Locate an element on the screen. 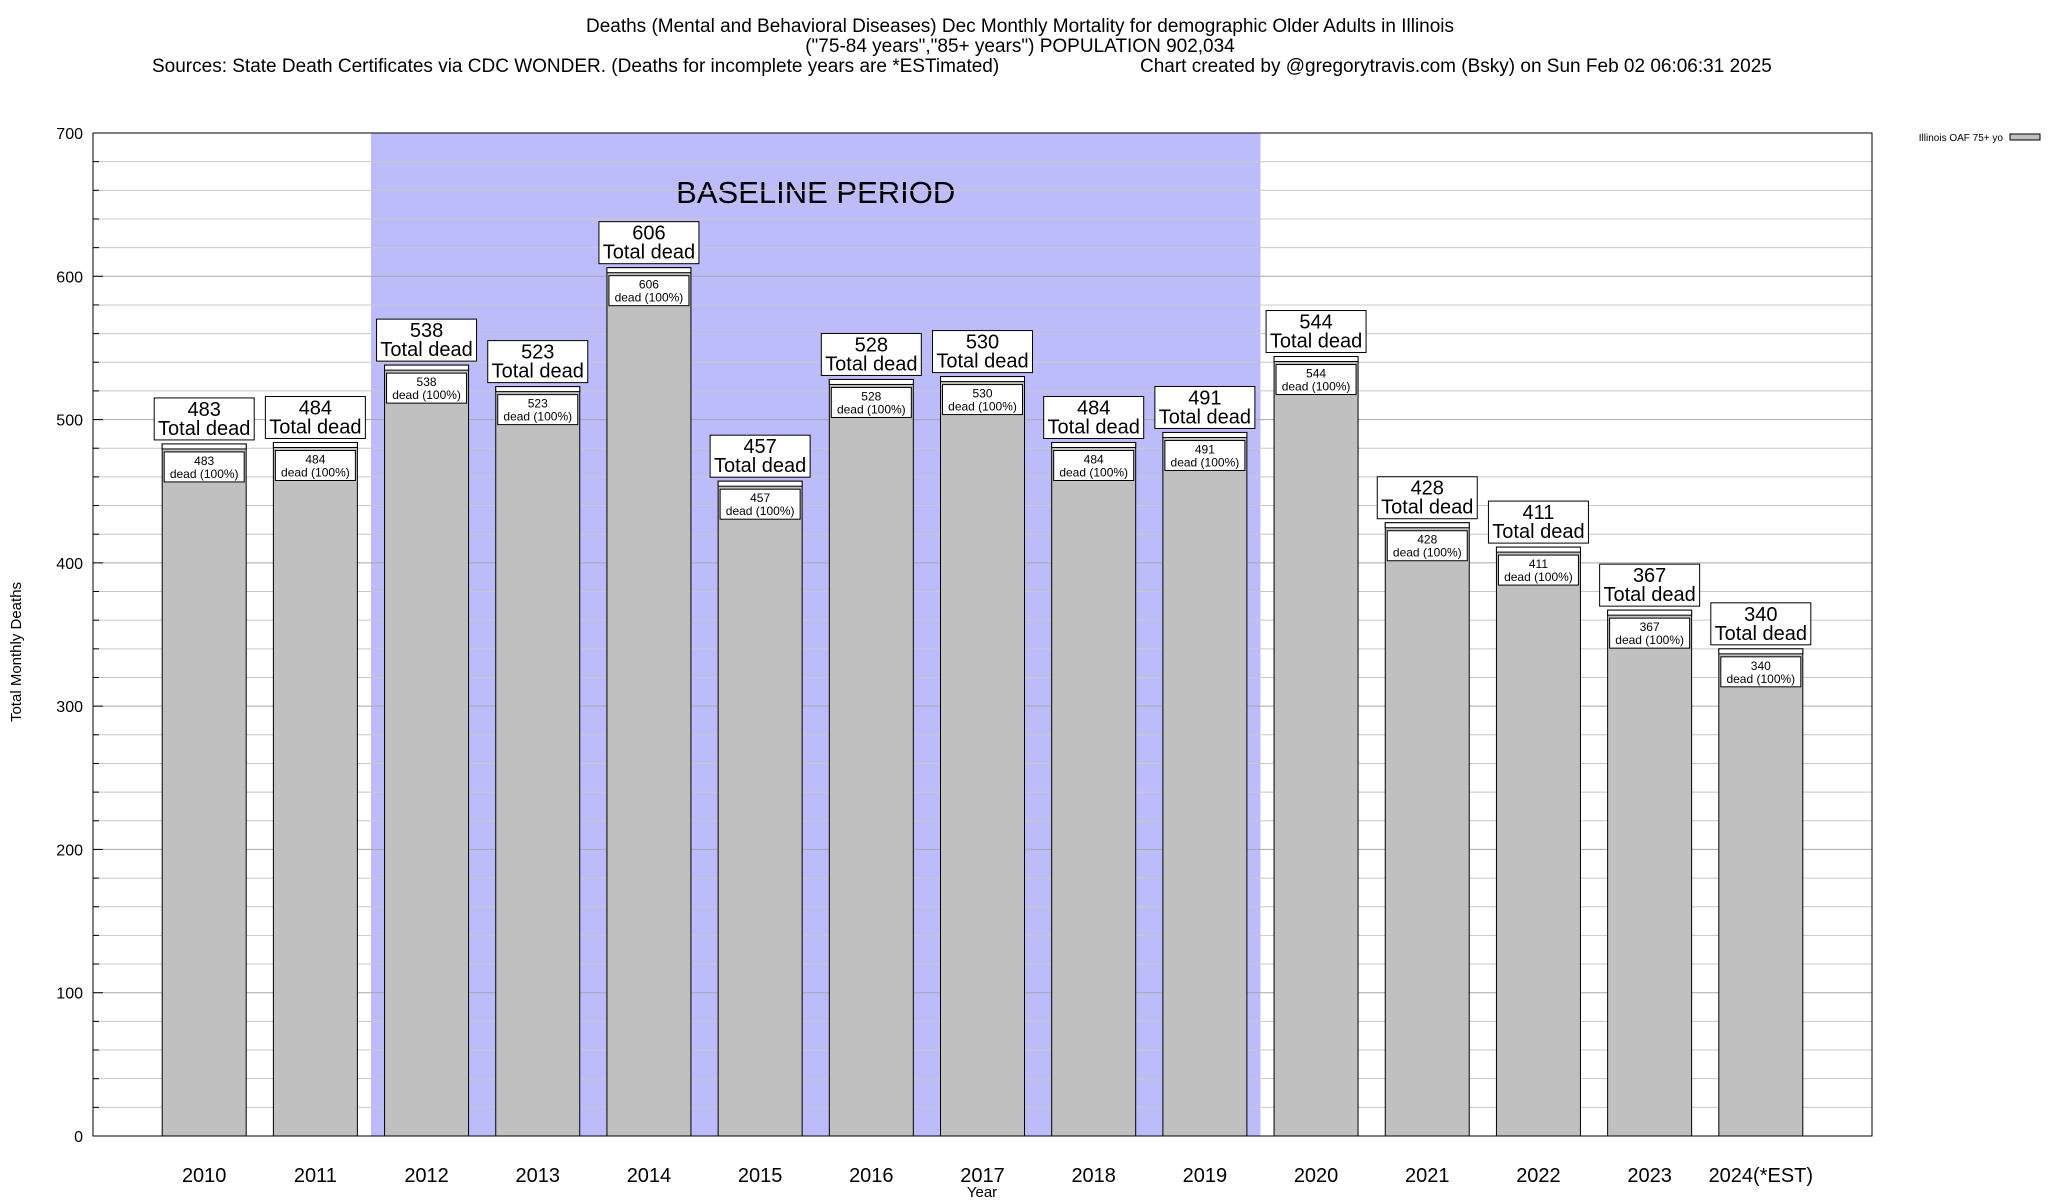  x-tick-label: 2015 is located at coordinates (760, 1176).